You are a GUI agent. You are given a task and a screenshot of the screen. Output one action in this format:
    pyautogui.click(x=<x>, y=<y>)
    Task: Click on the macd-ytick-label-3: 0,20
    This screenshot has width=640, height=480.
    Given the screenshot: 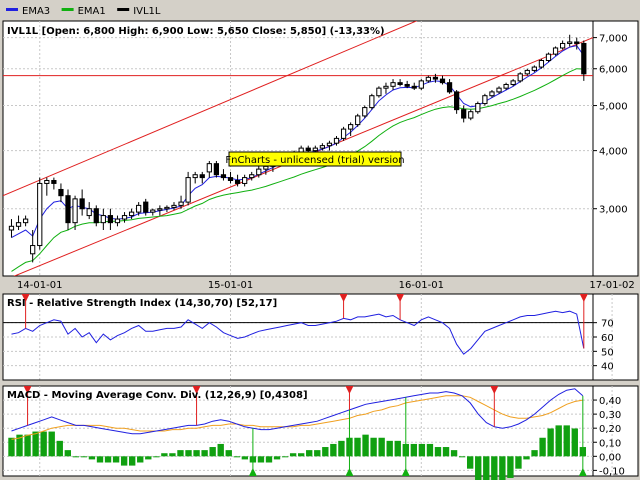 What is the action you would take?
    pyautogui.click(x=610, y=429)
    